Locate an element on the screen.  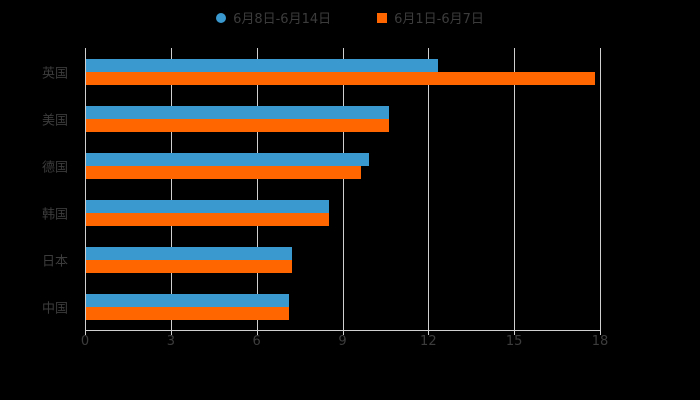
bar-德国-series-0 is located at coordinates (228, 159).